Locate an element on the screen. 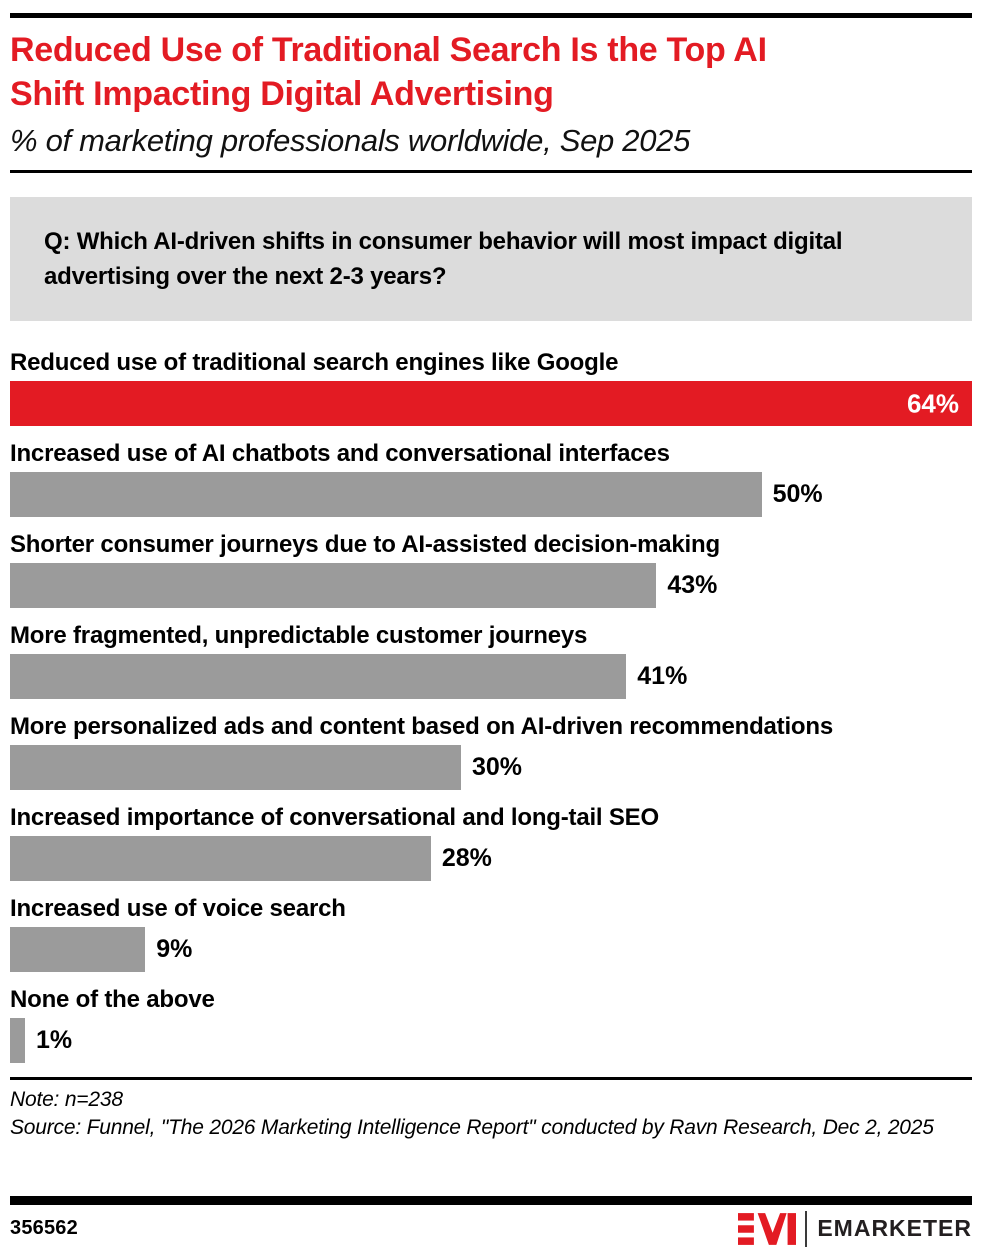  bar-segment: 64% is located at coordinates (491, 403).